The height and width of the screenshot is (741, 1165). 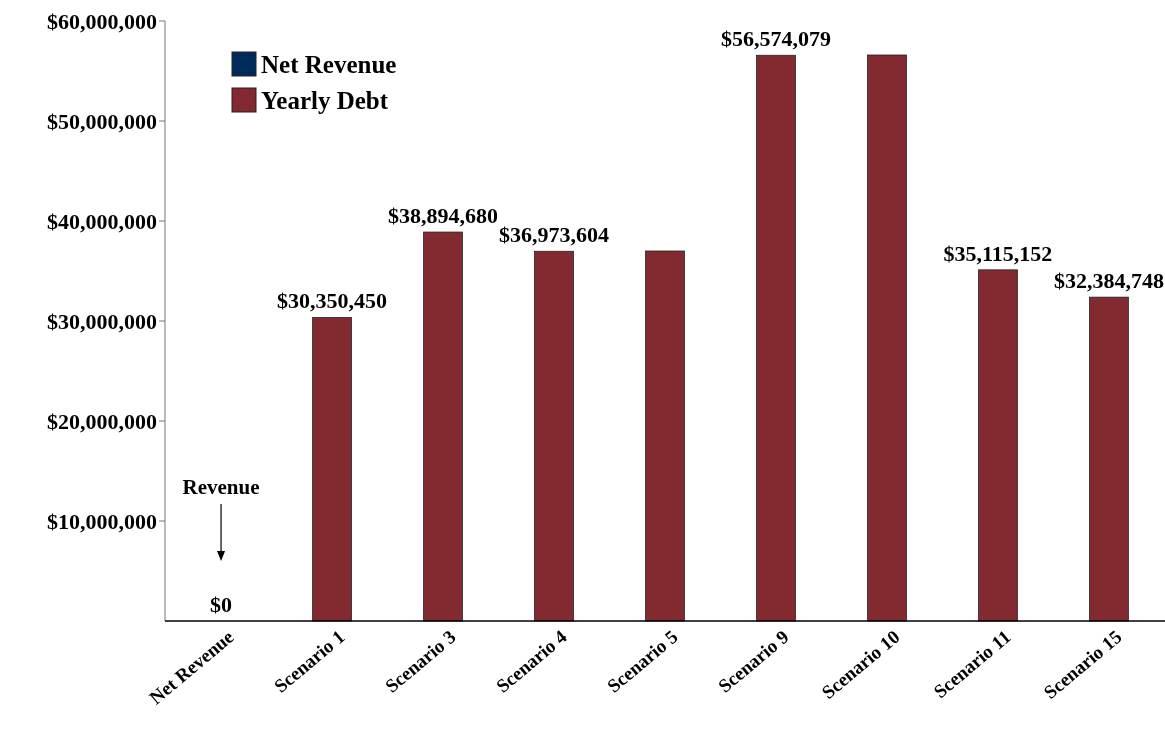 What do you see at coordinates (102, 321) in the screenshot?
I see `y-tick-label: $30,000,000` at bounding box center [102, 321].